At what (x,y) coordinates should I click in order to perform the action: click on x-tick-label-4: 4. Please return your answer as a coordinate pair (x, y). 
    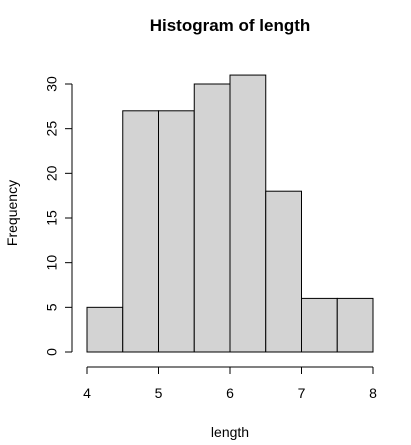
    Looking at the image, I should click on (87, 393).